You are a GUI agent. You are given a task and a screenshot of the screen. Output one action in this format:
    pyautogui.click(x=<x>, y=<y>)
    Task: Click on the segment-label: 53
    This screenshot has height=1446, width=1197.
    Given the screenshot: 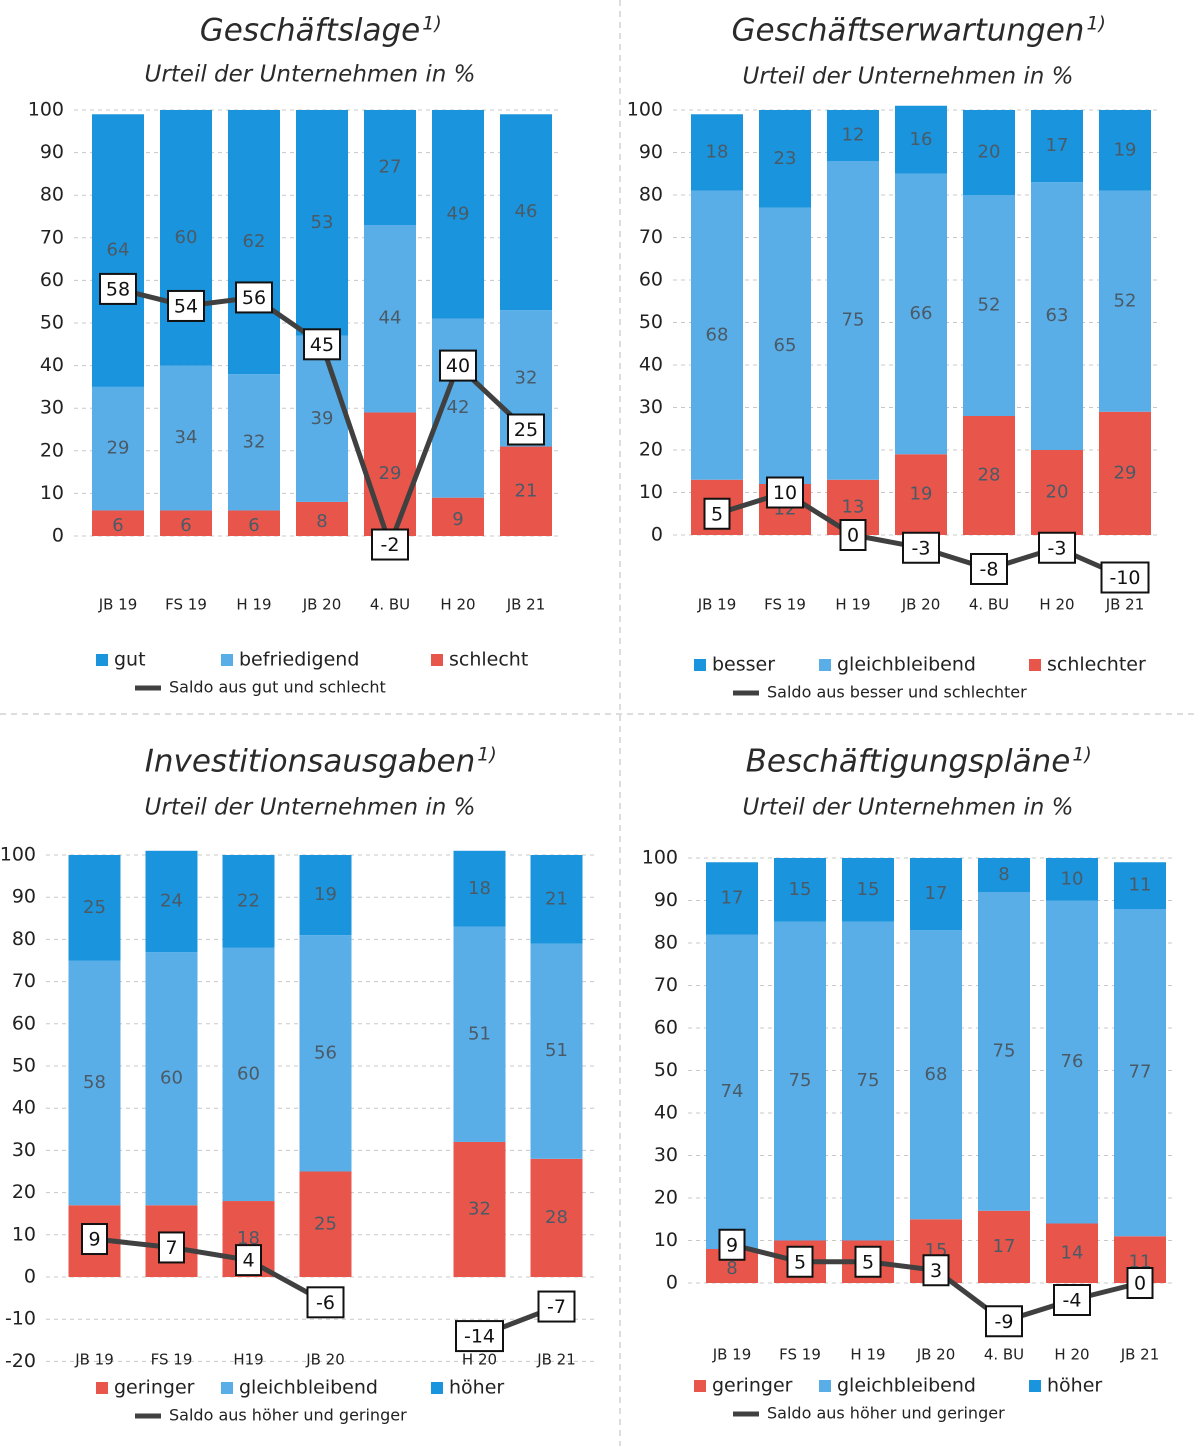 What is the action you would take?
    pyautogui.click(x=322, y=222)
    